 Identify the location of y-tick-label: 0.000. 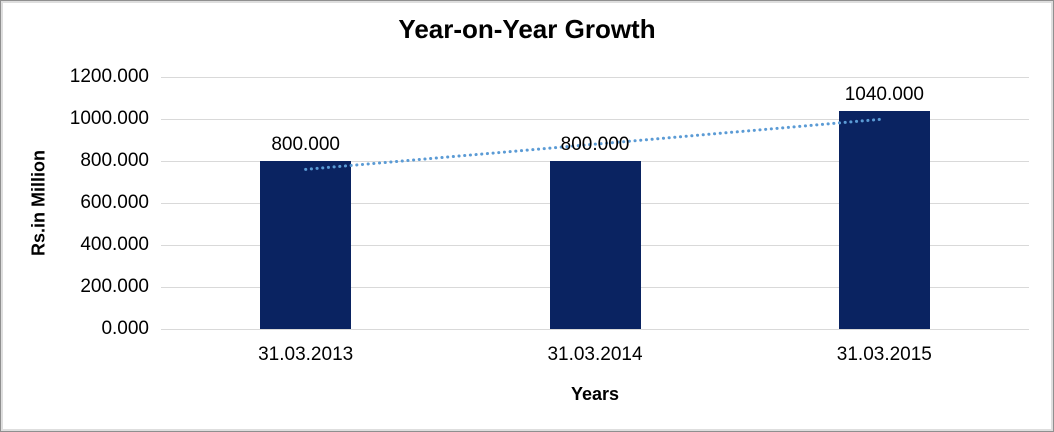
(125, 328).